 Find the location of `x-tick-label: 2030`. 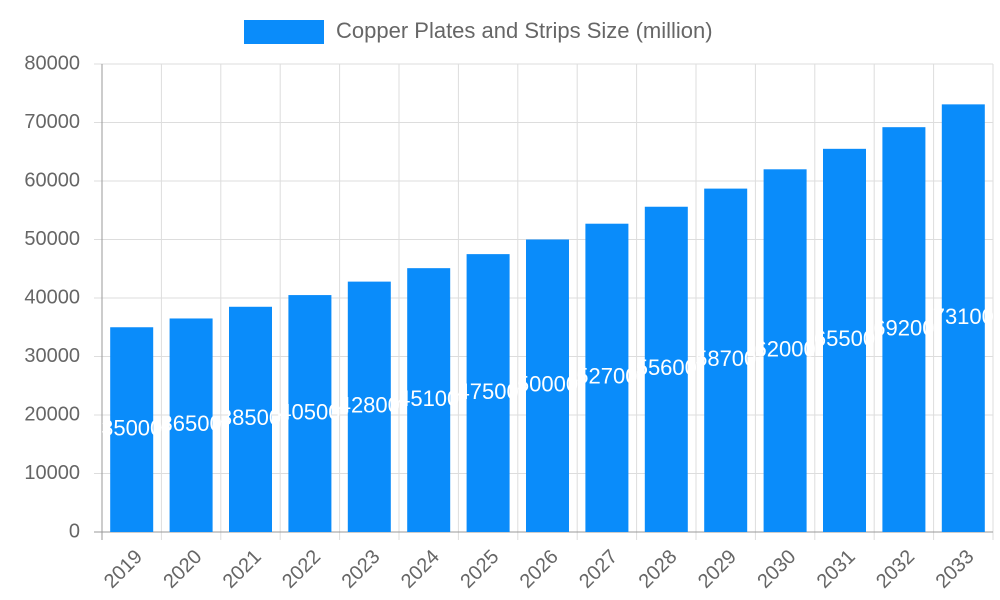

x-tick-label: 2030 is located at coordinates (776, 569).